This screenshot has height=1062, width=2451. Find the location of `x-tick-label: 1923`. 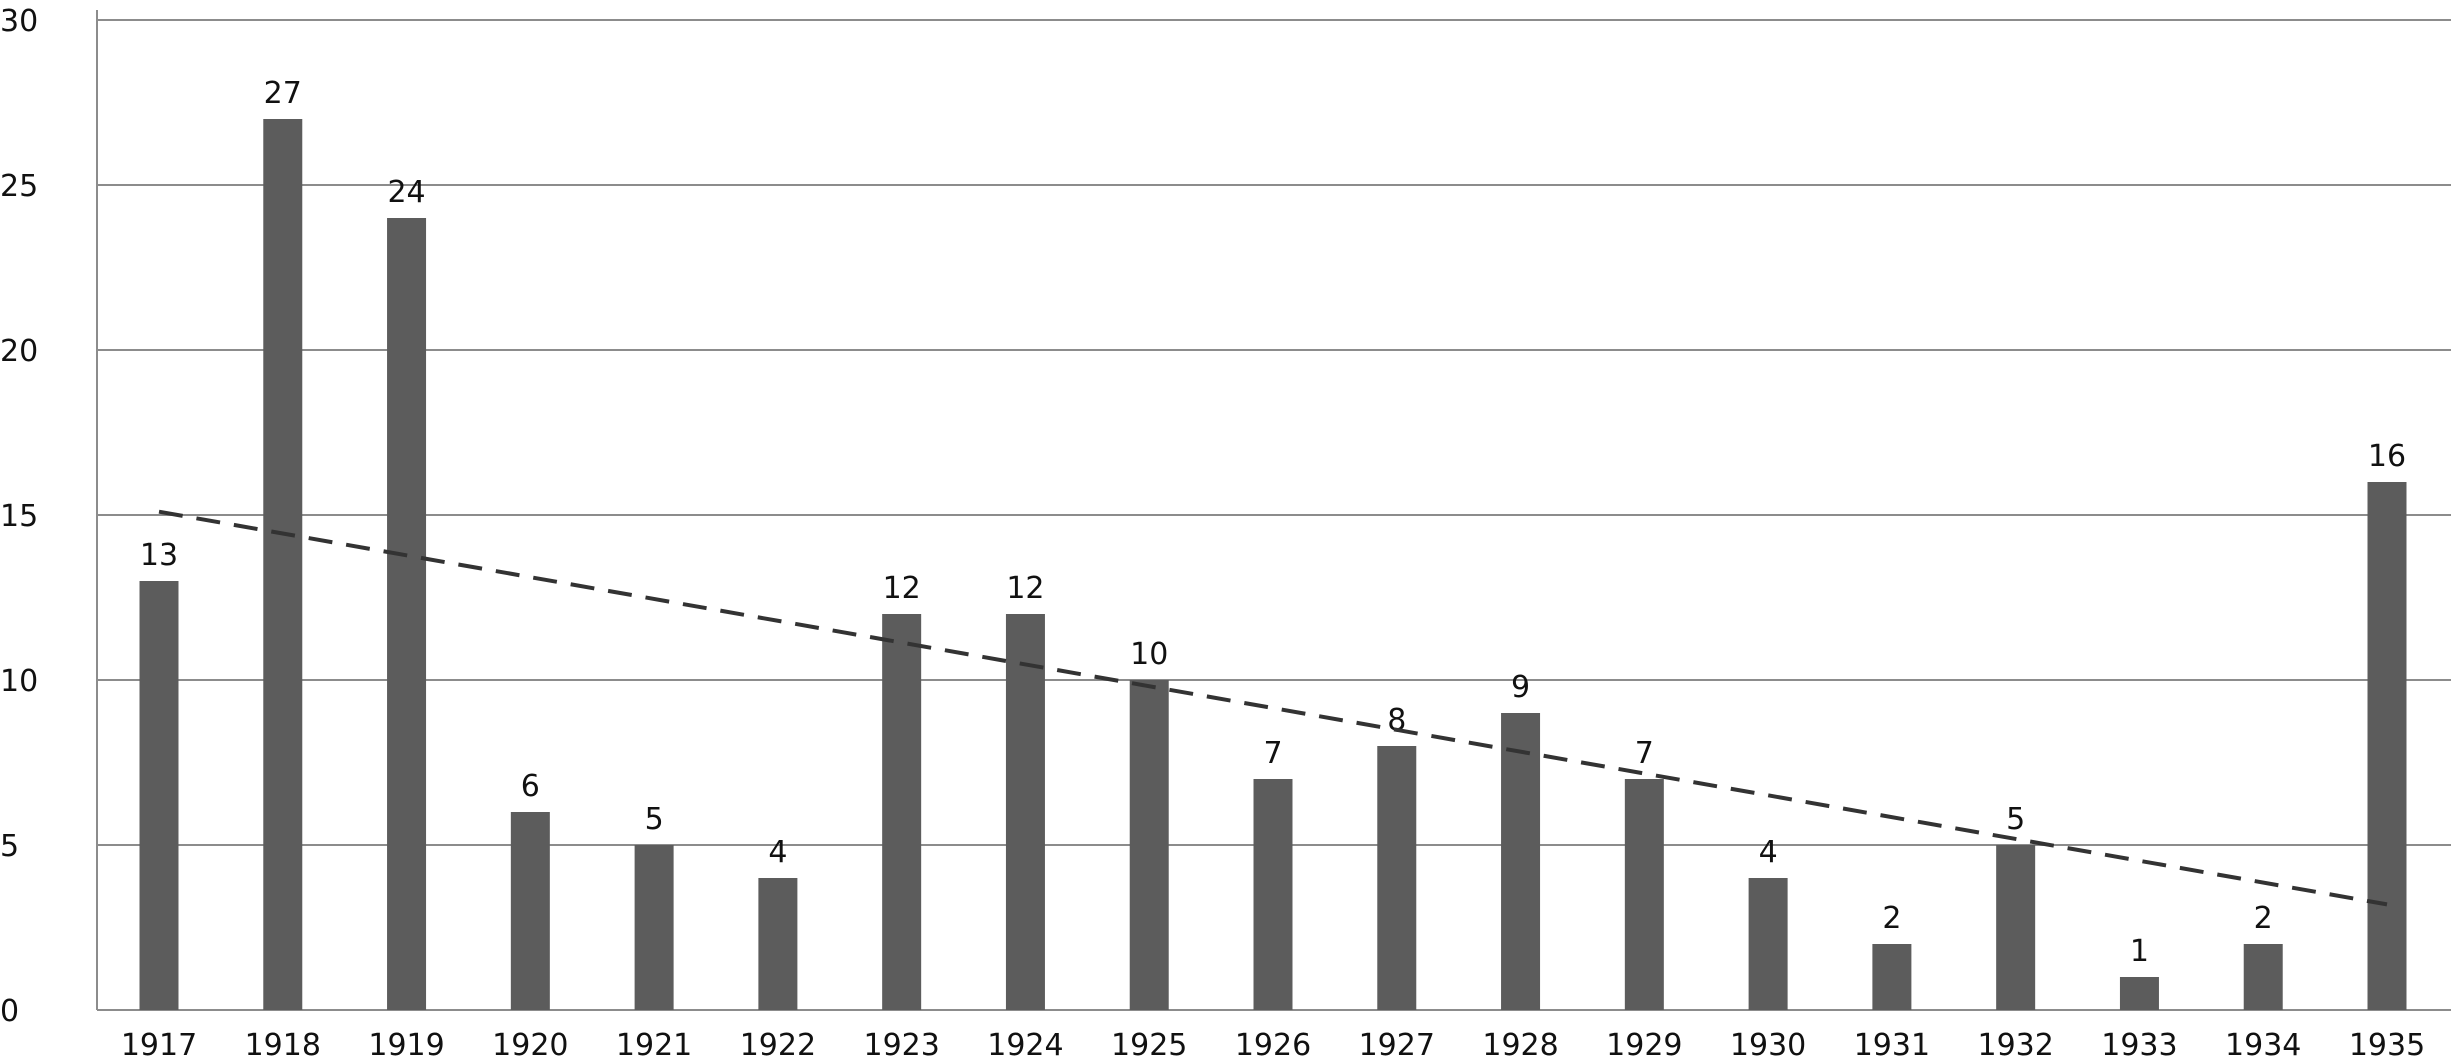

x-tick-label: 1923 is located at coordinates (901, 1045).